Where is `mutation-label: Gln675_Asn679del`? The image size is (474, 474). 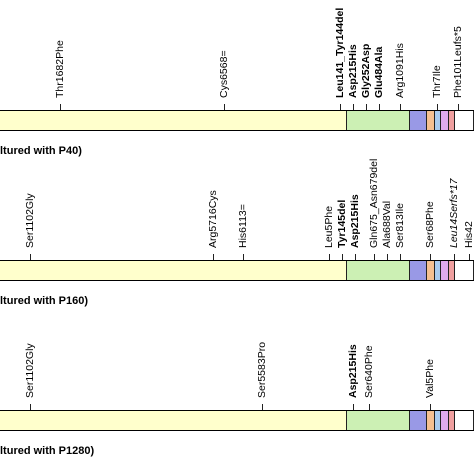
mutation-label: Gln675_Asn679del is located at coordinates (374, 203).